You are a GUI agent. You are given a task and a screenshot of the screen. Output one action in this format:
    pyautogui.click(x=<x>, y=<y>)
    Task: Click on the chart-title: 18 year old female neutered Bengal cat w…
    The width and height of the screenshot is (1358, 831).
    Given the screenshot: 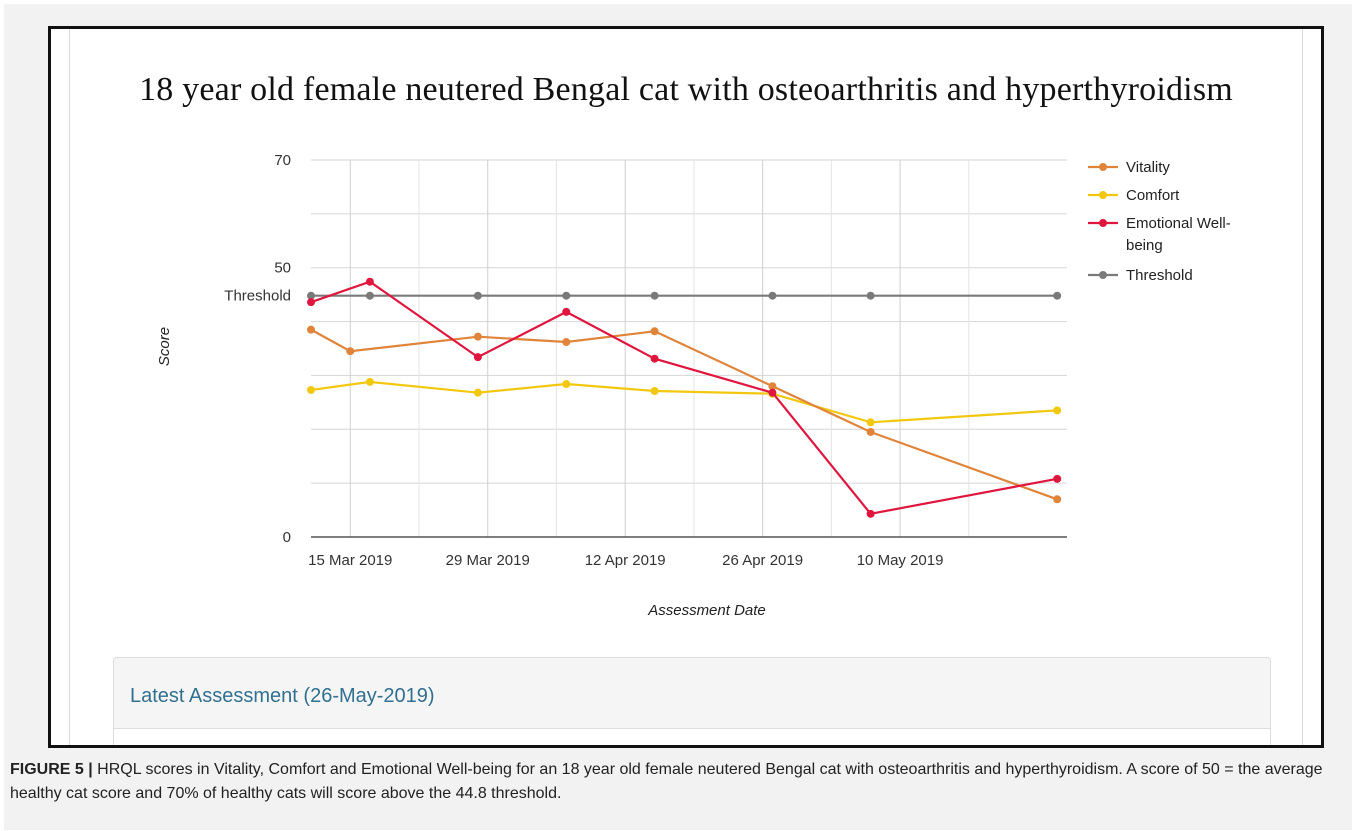 What is the action you would take?
    pyautogui.click(x=686, y=89)
    